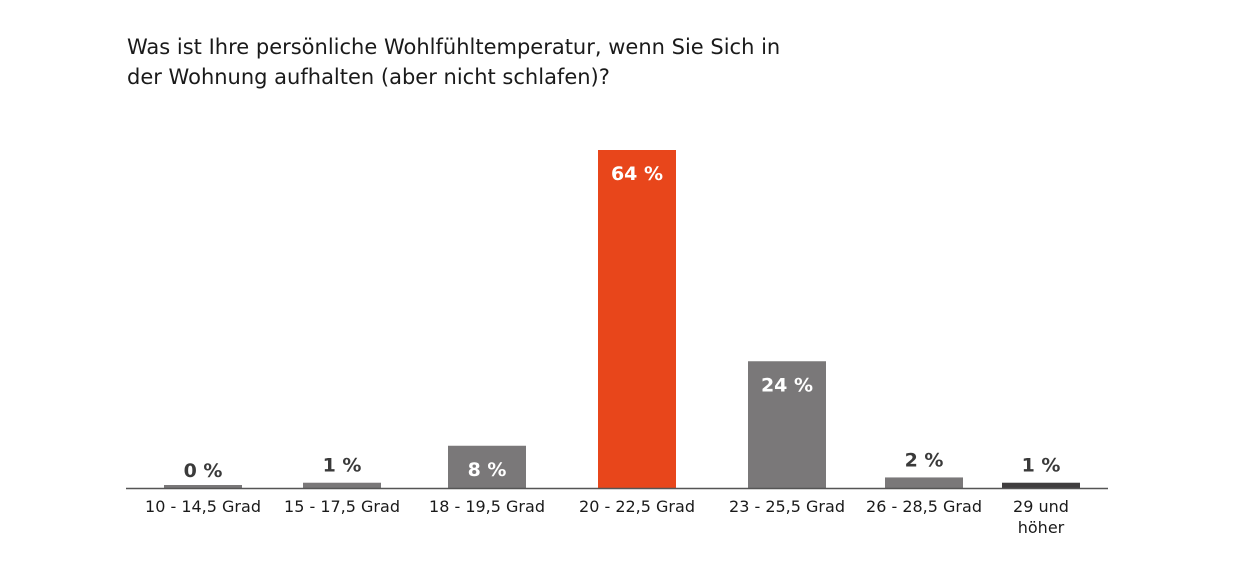 This screenshot has width=1240, height=566. I want to click on x-tick-label: 15 - 17,5 Grad, so click(342, 506).